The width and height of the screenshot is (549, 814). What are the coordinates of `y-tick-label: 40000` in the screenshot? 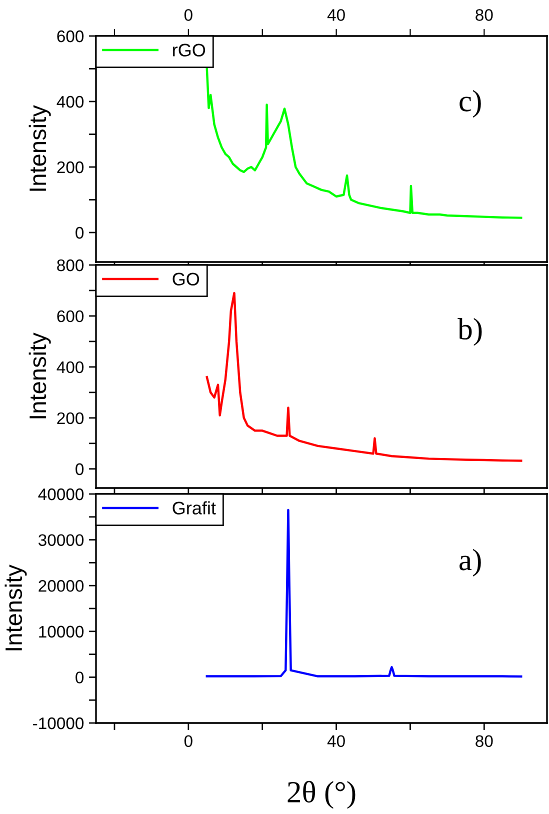 It's located at (61, 494).